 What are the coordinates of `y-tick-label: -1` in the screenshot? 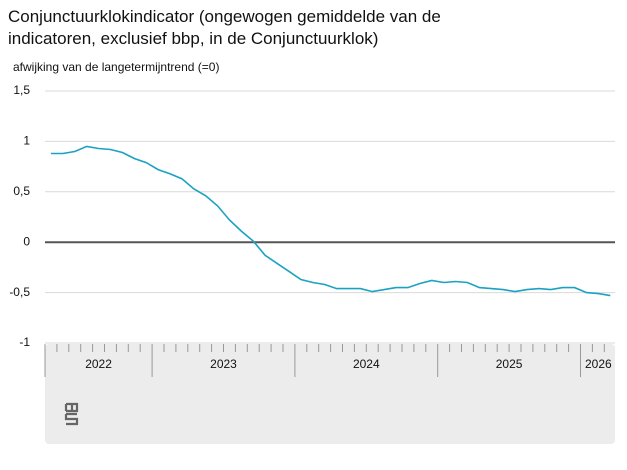 It's located at (24, 342).